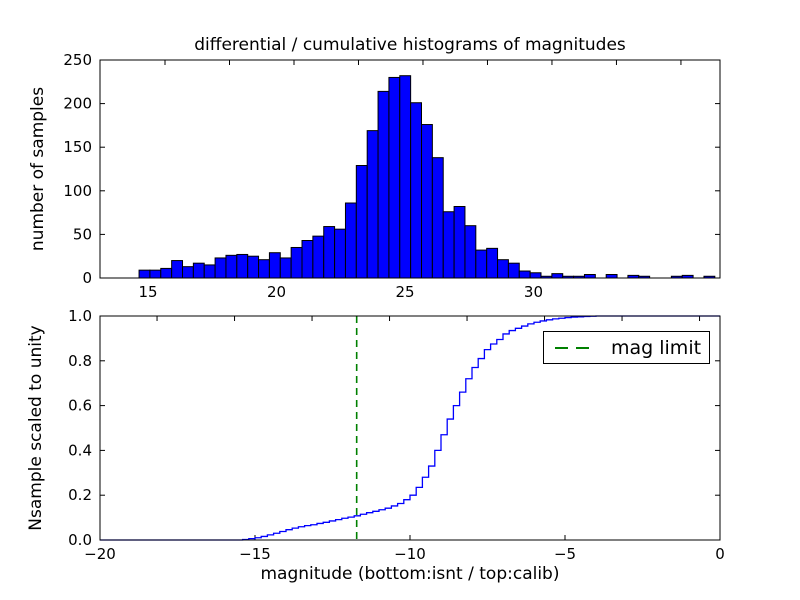 This screenshot has width=800, height=600. I want to click on x-tick-label: −20, so click(100, 554).